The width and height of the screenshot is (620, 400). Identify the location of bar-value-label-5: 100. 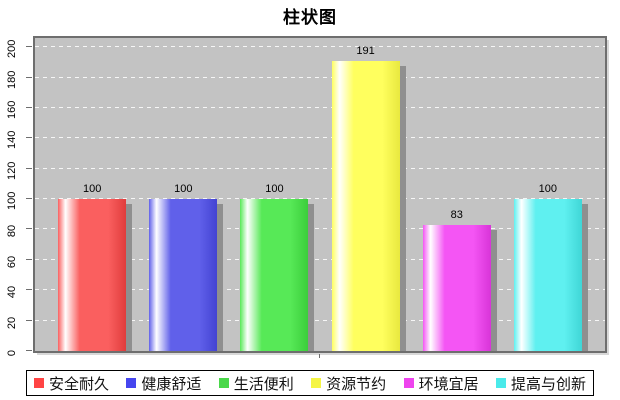
(548, 189).